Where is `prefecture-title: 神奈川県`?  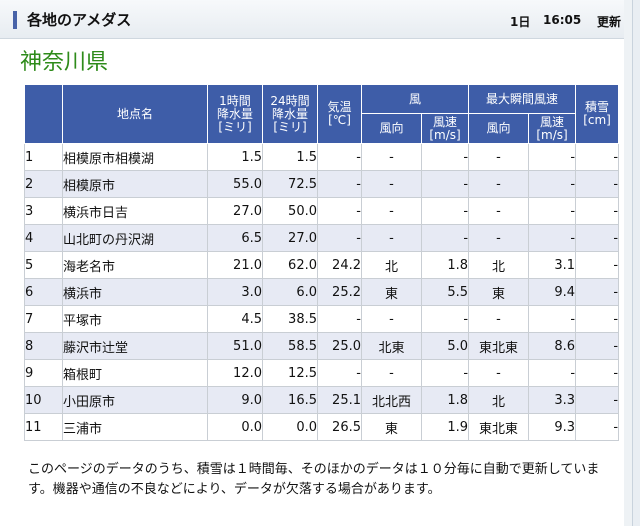 prefecture-title: 神奈川県 is located at coordinates (64, 62).